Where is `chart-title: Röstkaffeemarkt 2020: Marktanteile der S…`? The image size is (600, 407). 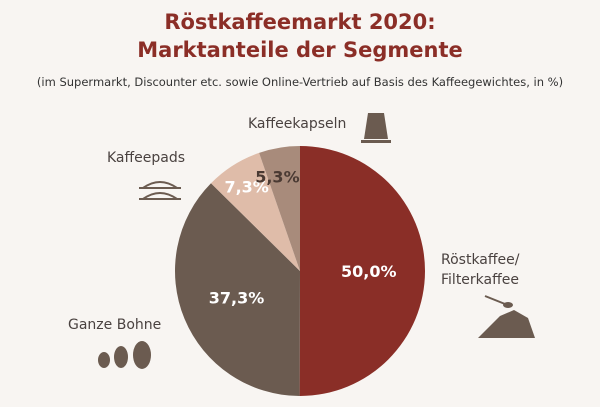
chart-title: Röstkaffeemarkt 2020: Marktanteile der S… is located at coordinates (300, 36).